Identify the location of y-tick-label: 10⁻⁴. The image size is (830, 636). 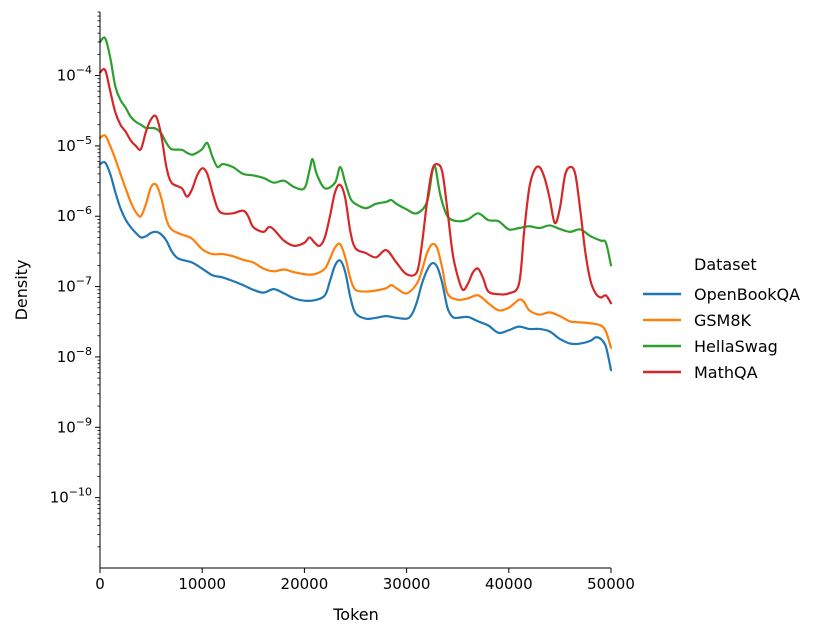
(74, 74).